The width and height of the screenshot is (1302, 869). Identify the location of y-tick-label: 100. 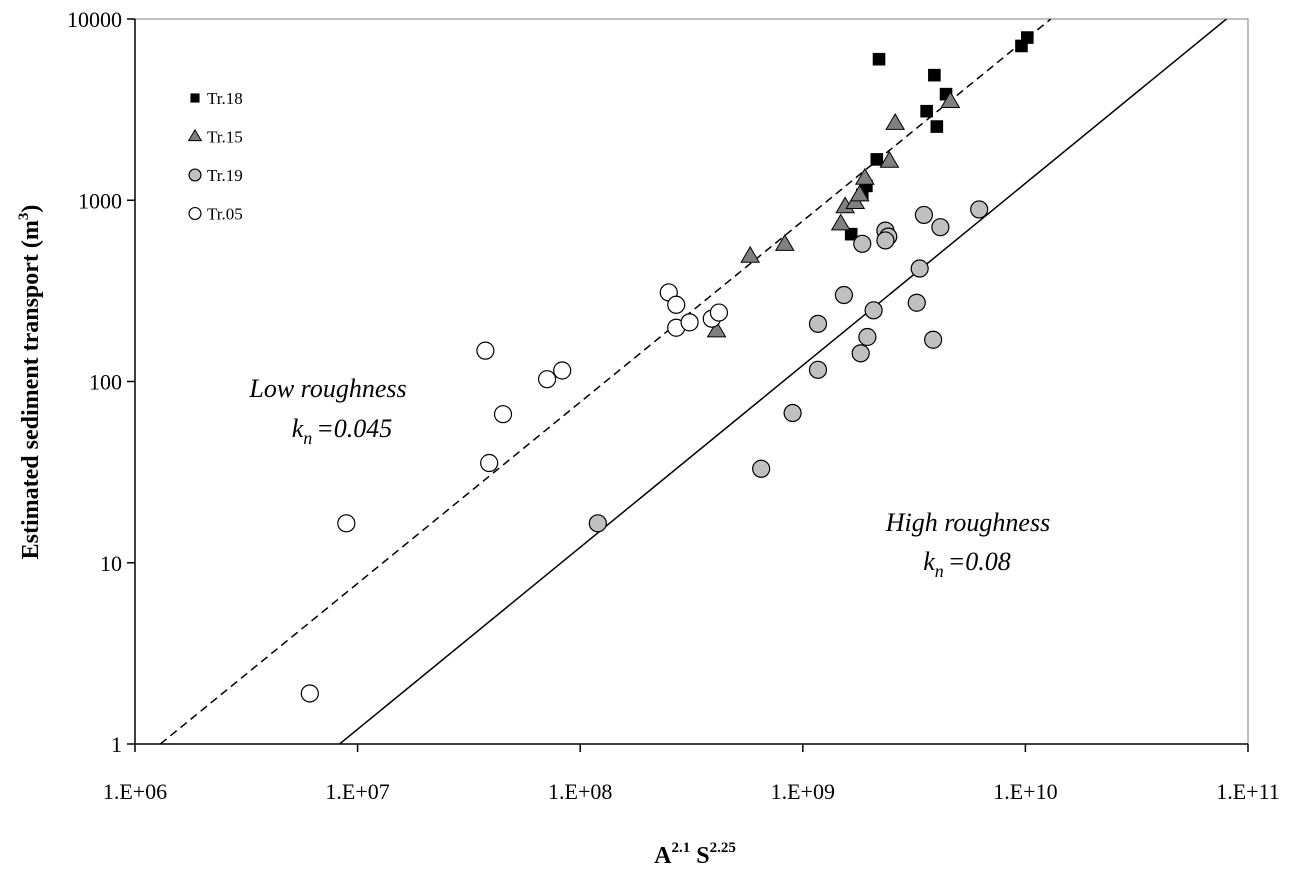
(105, 382).